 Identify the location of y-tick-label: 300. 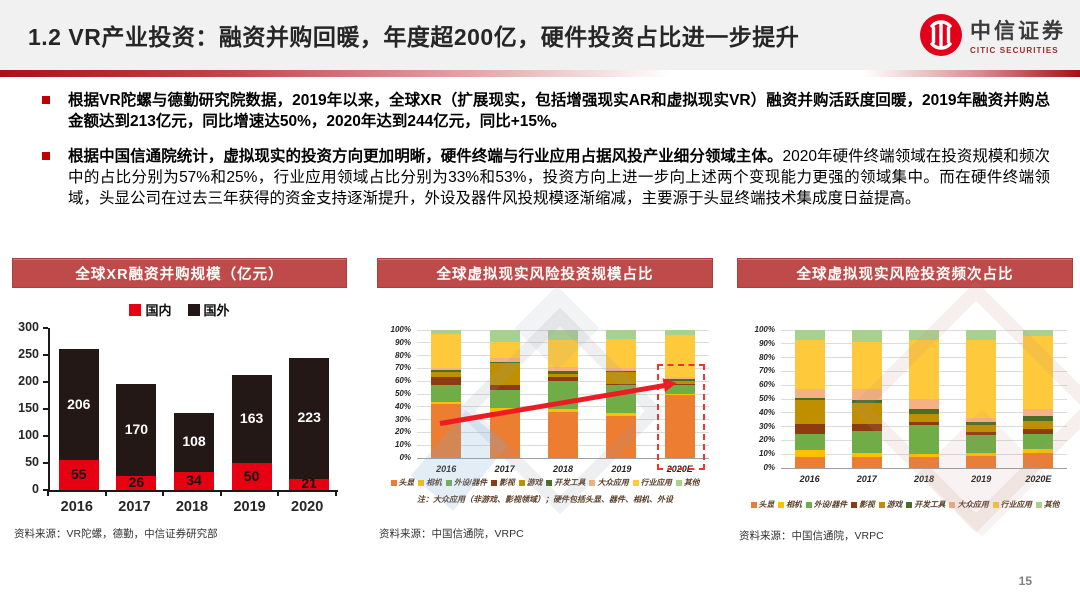
(28, 327).